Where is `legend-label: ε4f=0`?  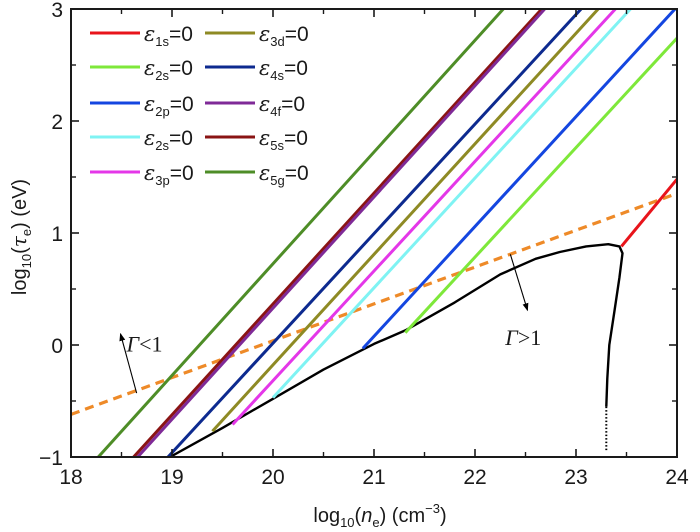
legend-label: ε4f=0 is located at coordinates (282, 105).